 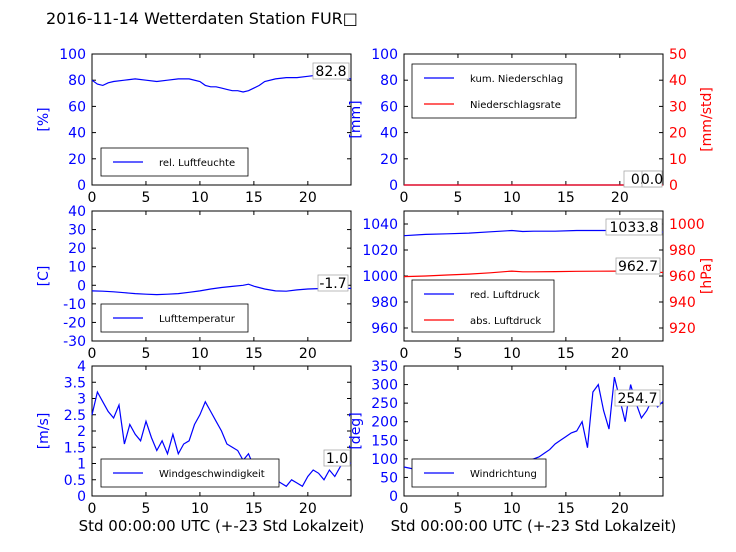 What do you see at coordinates (707, 119) in the screenshot?
I see `y-axis-right-label: [mm/std]` at bounding box center [707, 119].